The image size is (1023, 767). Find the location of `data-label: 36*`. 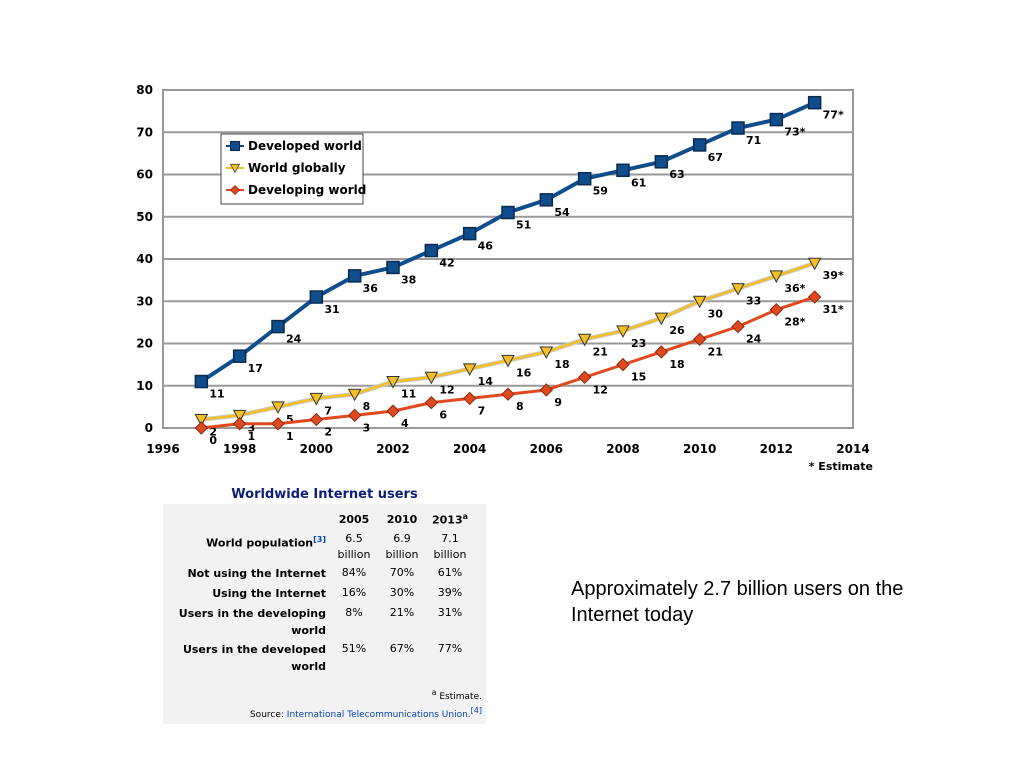

data-label: 36* is located at coordinates (794, 288).